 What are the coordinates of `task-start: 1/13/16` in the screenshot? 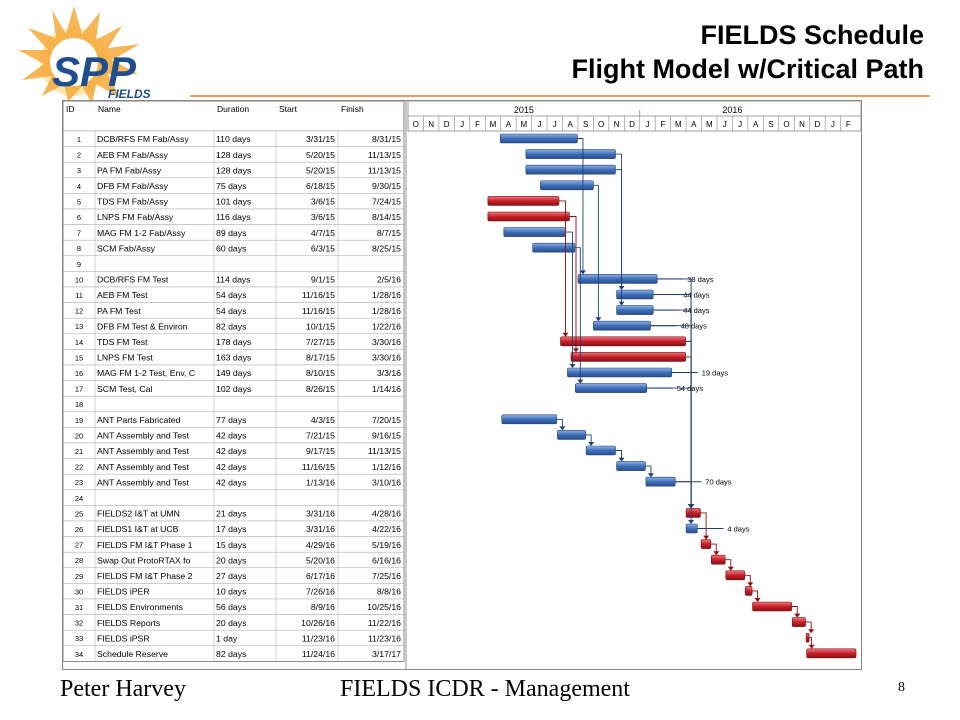 It's located at (320, 482).